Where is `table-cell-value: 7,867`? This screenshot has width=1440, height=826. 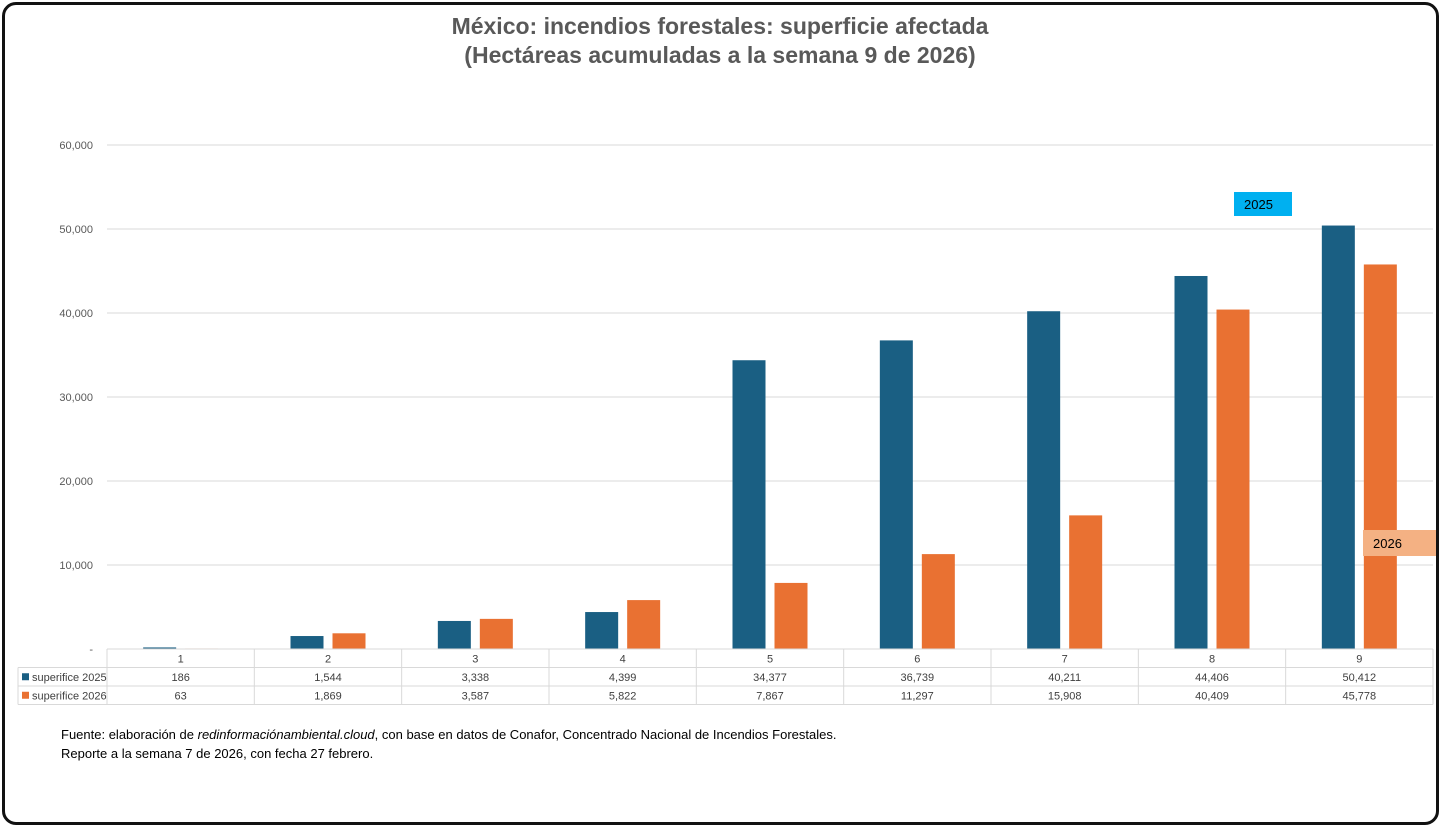
table-cell-value: 7,867 is located at coordinates (770, 696).